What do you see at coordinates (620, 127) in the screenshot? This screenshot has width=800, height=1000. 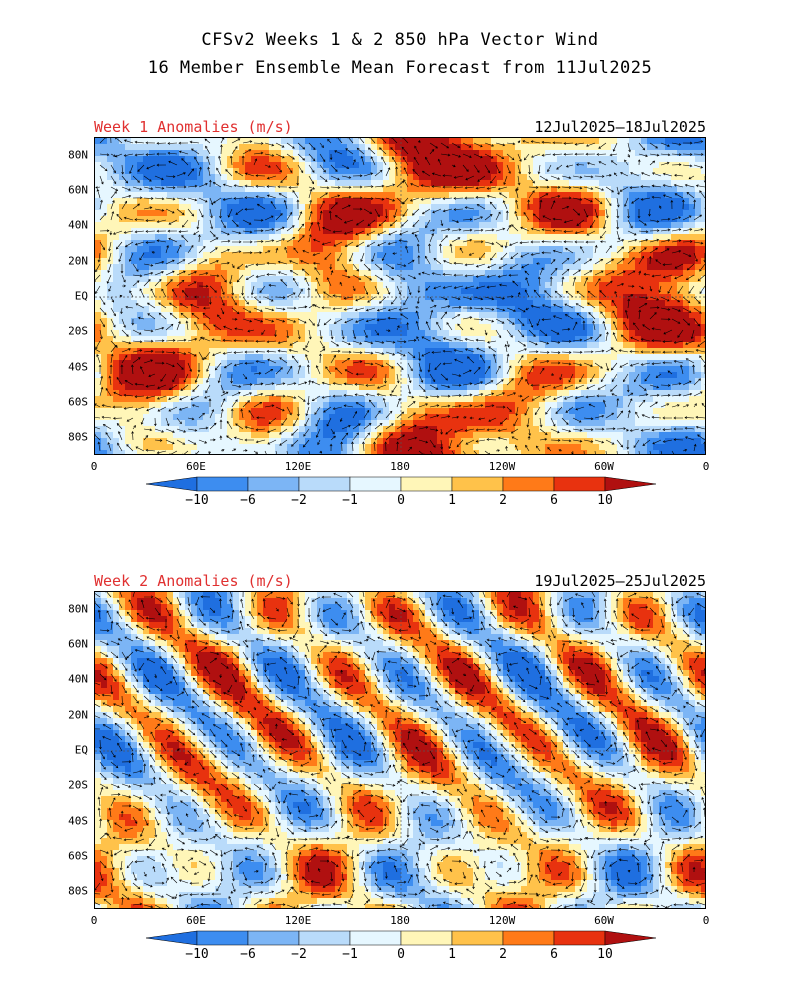 I see `week1-dates: 12Jul2025–18Jul2025` at bounding box center [620, 127].